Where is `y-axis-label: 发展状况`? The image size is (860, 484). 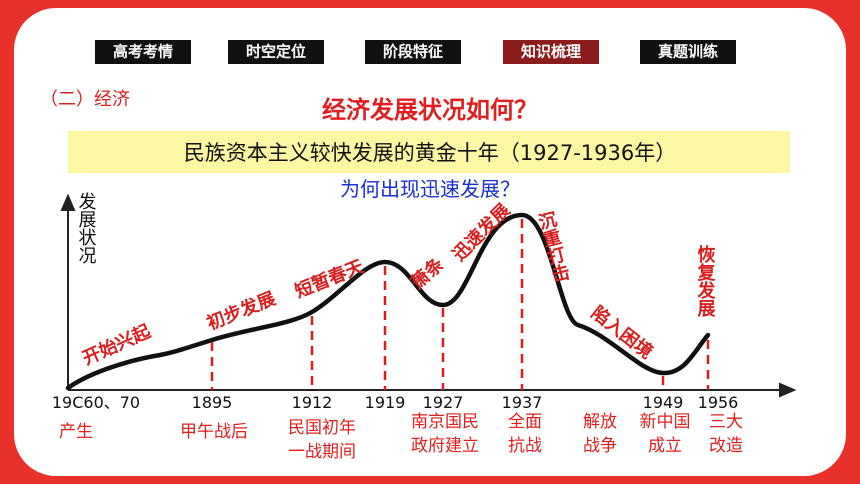 y-axis-label: 发展状况 is located at coordinates (86, 228).